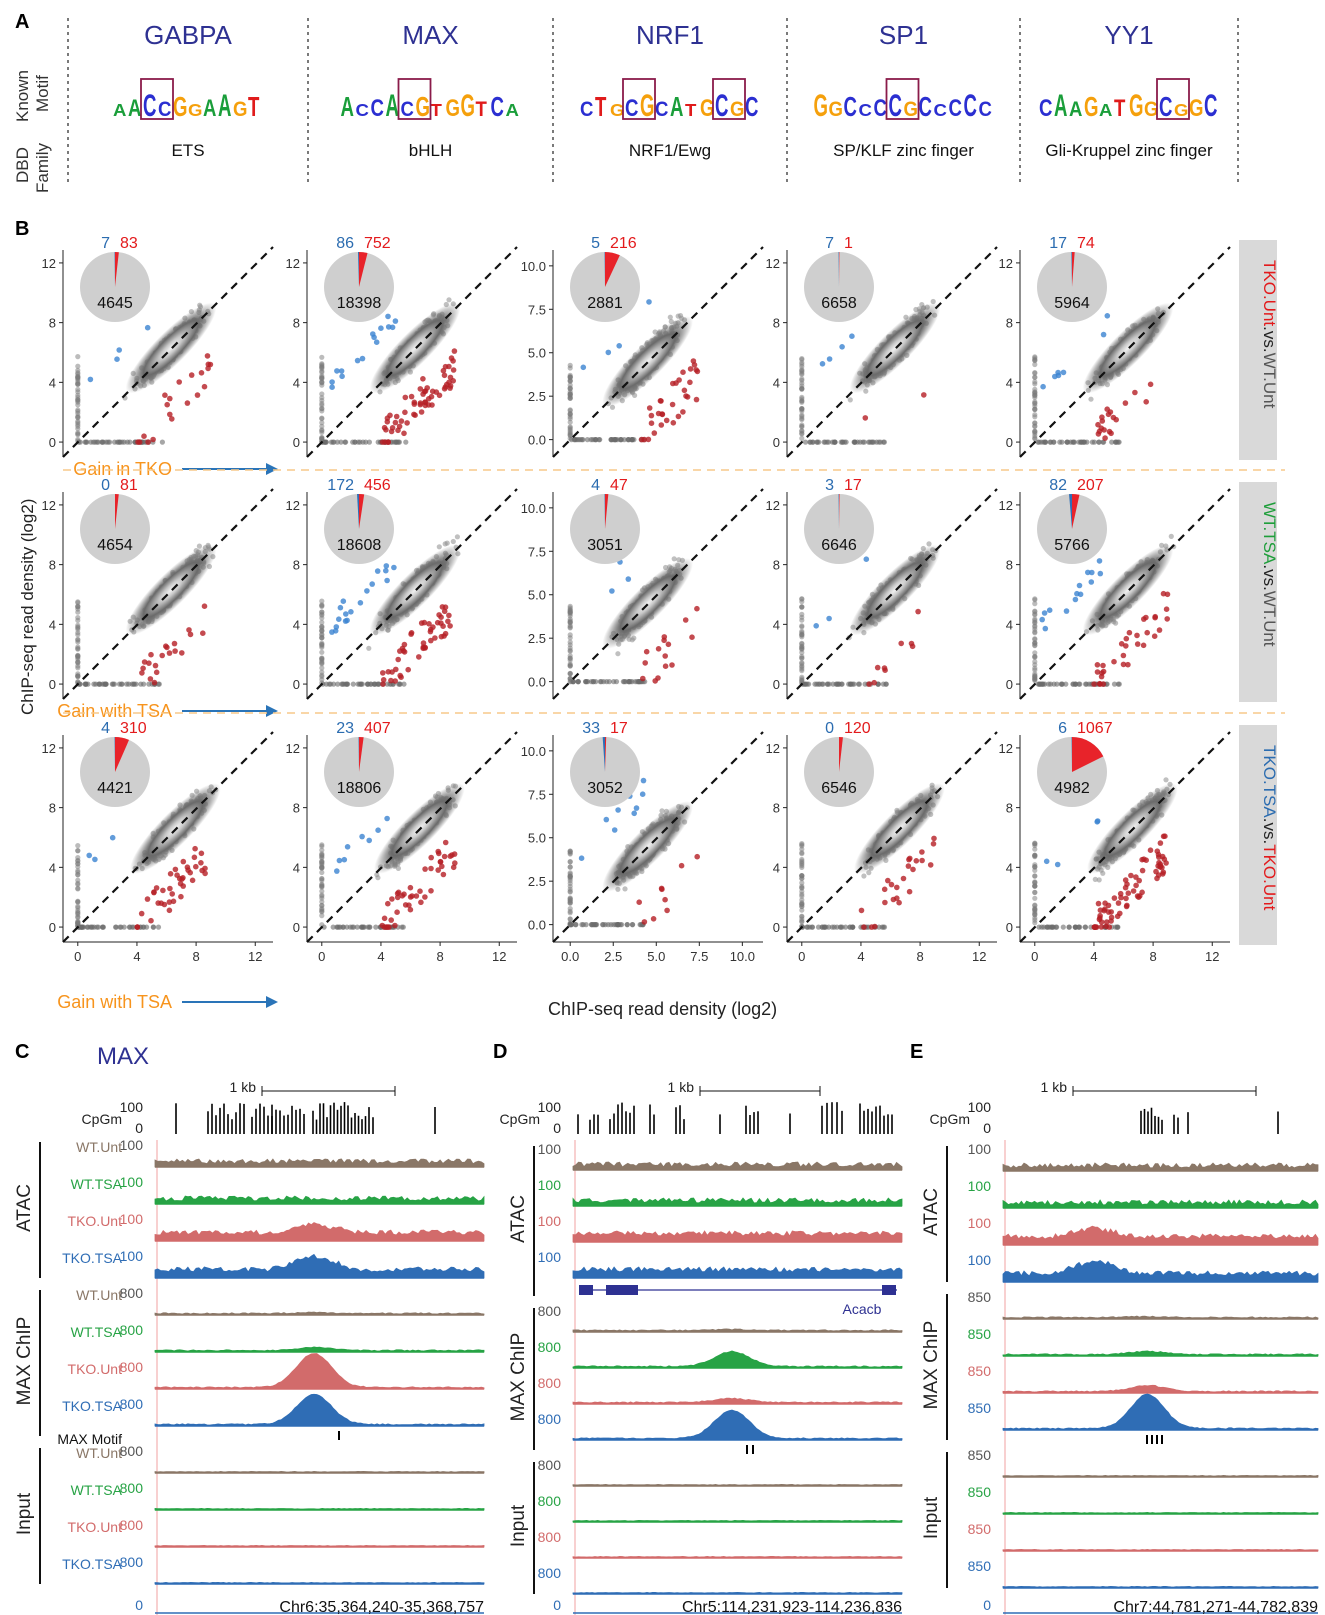 The image size is (1325, 1615). What do you see at coordinates (129, 243) in the screenshot?
I see `pie-count-red: 83` at bounding box center [129, 243].